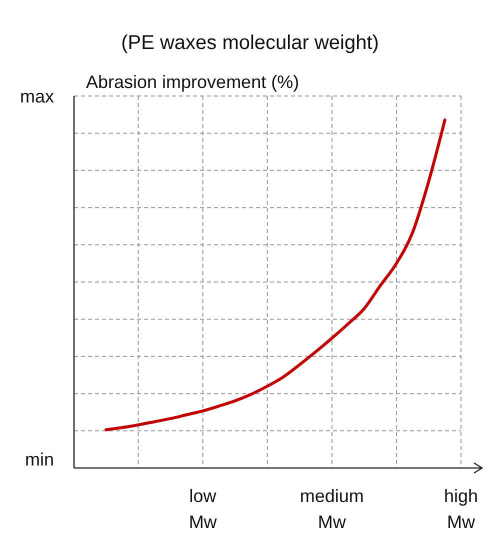 The height and width of the screenshot is (533, 483). Describe the element at coordinates (461, 509) in the screenshot. I see `x-tick-label: high Mw` at that location.